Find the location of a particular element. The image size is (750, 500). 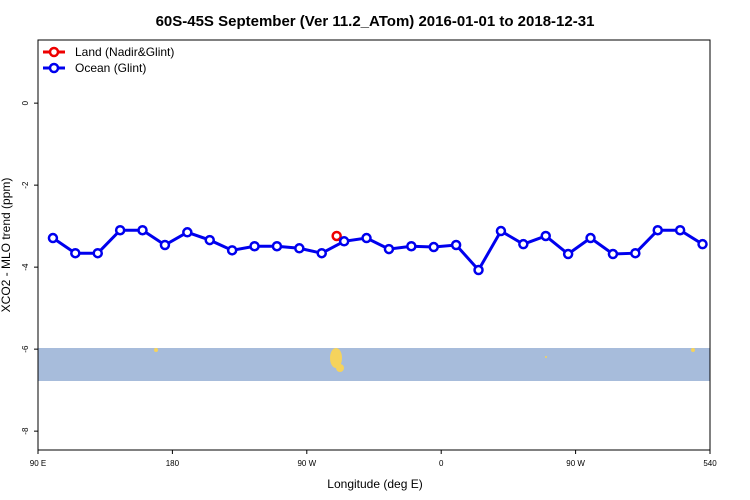

legend-label: Land (Nadir&Glint) is located at coordinates (124, 52).